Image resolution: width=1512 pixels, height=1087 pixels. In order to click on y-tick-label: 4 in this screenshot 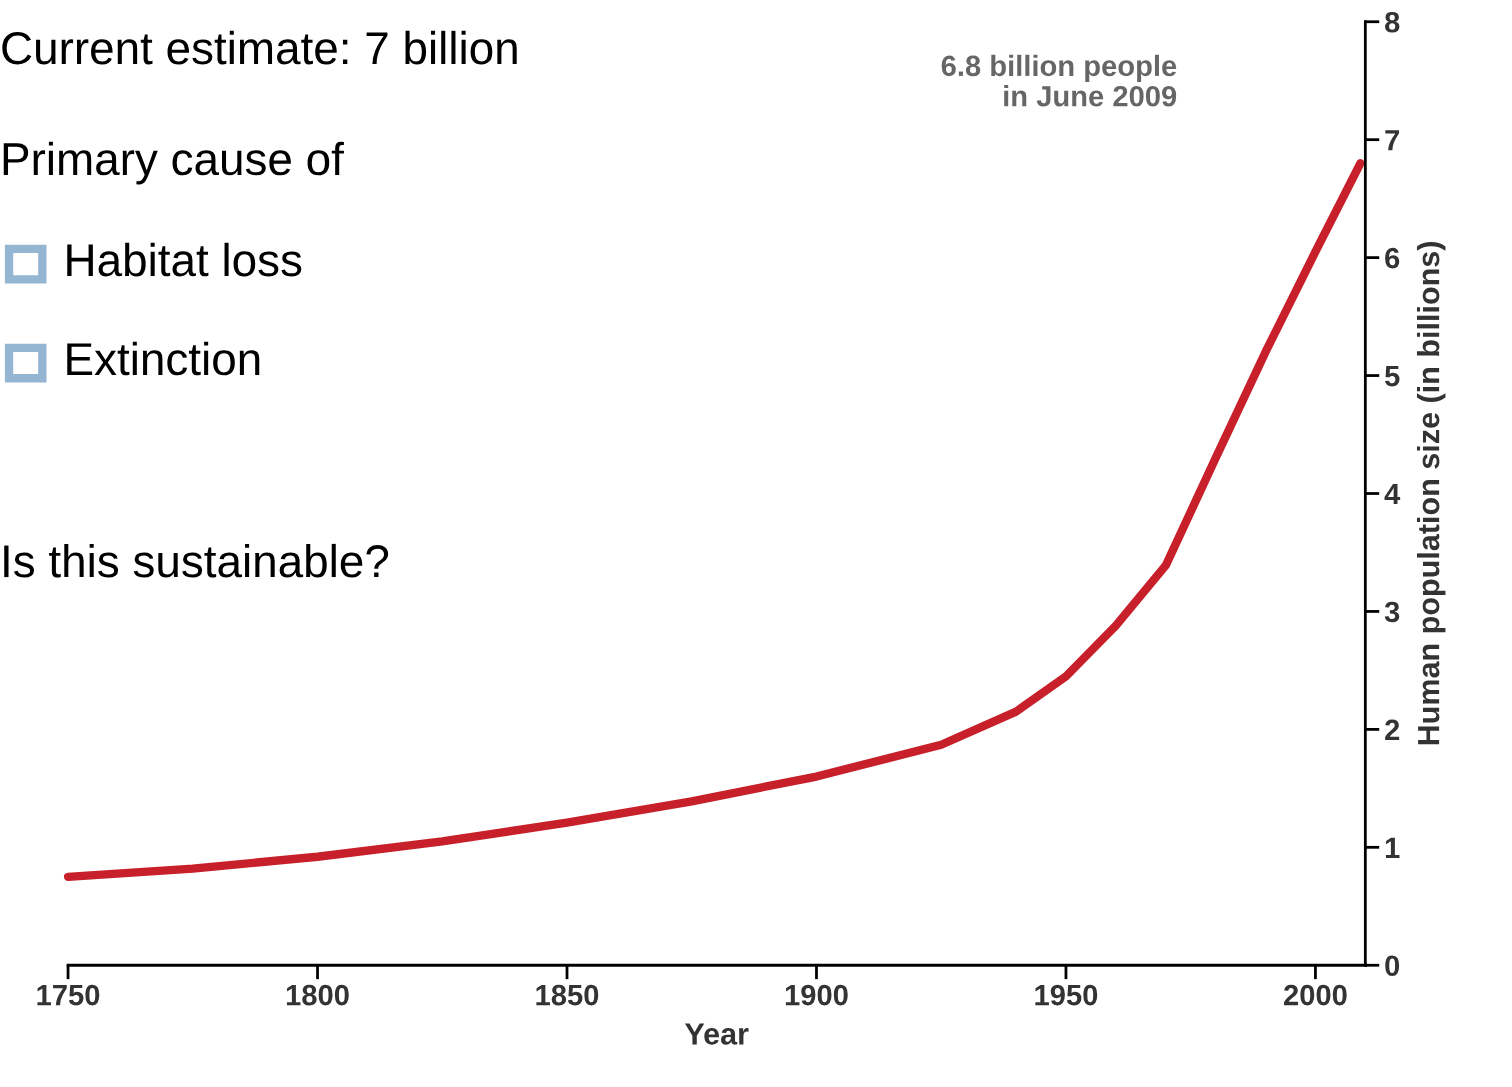, I will do `click(1392, 494)`.